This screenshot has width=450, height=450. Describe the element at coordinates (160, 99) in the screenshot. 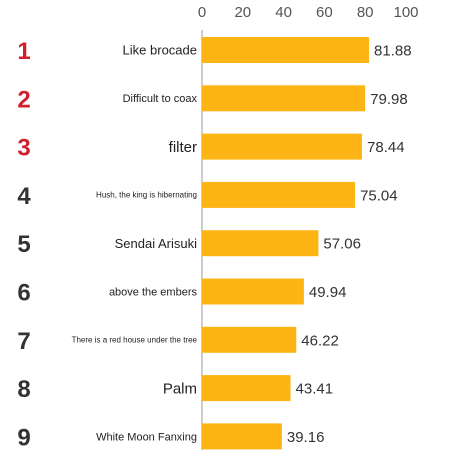

I see `category-label: Difficult to coax` at that location.